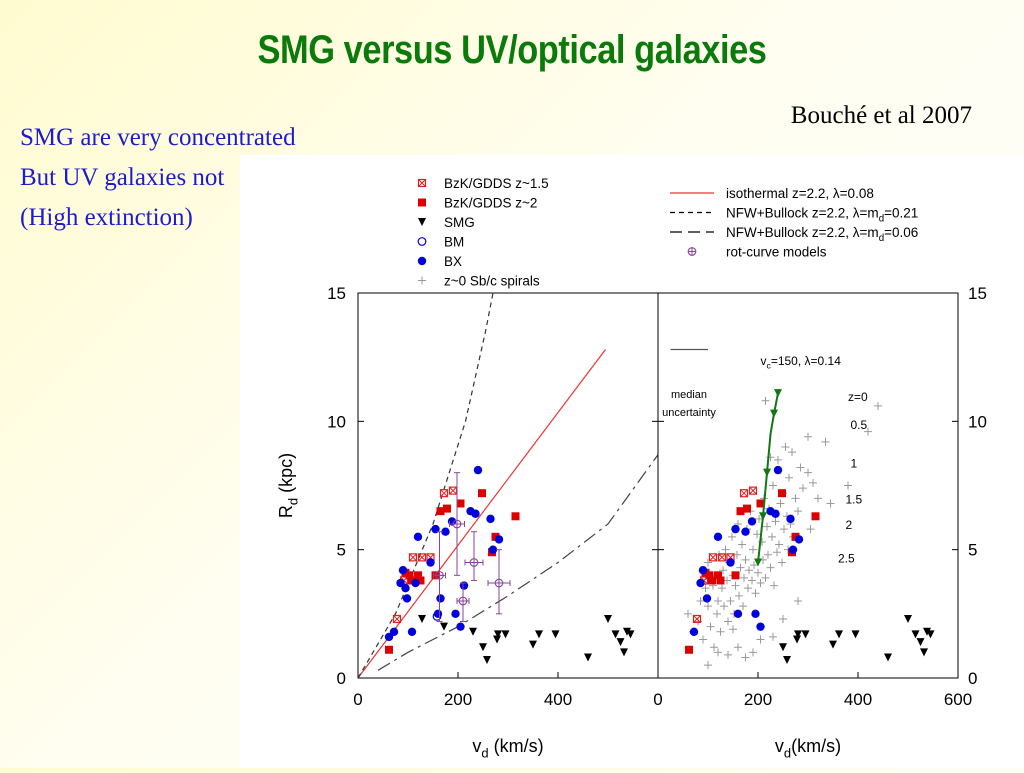  I want to click on legend-line-label-1-sub: d, so click(881, 219).